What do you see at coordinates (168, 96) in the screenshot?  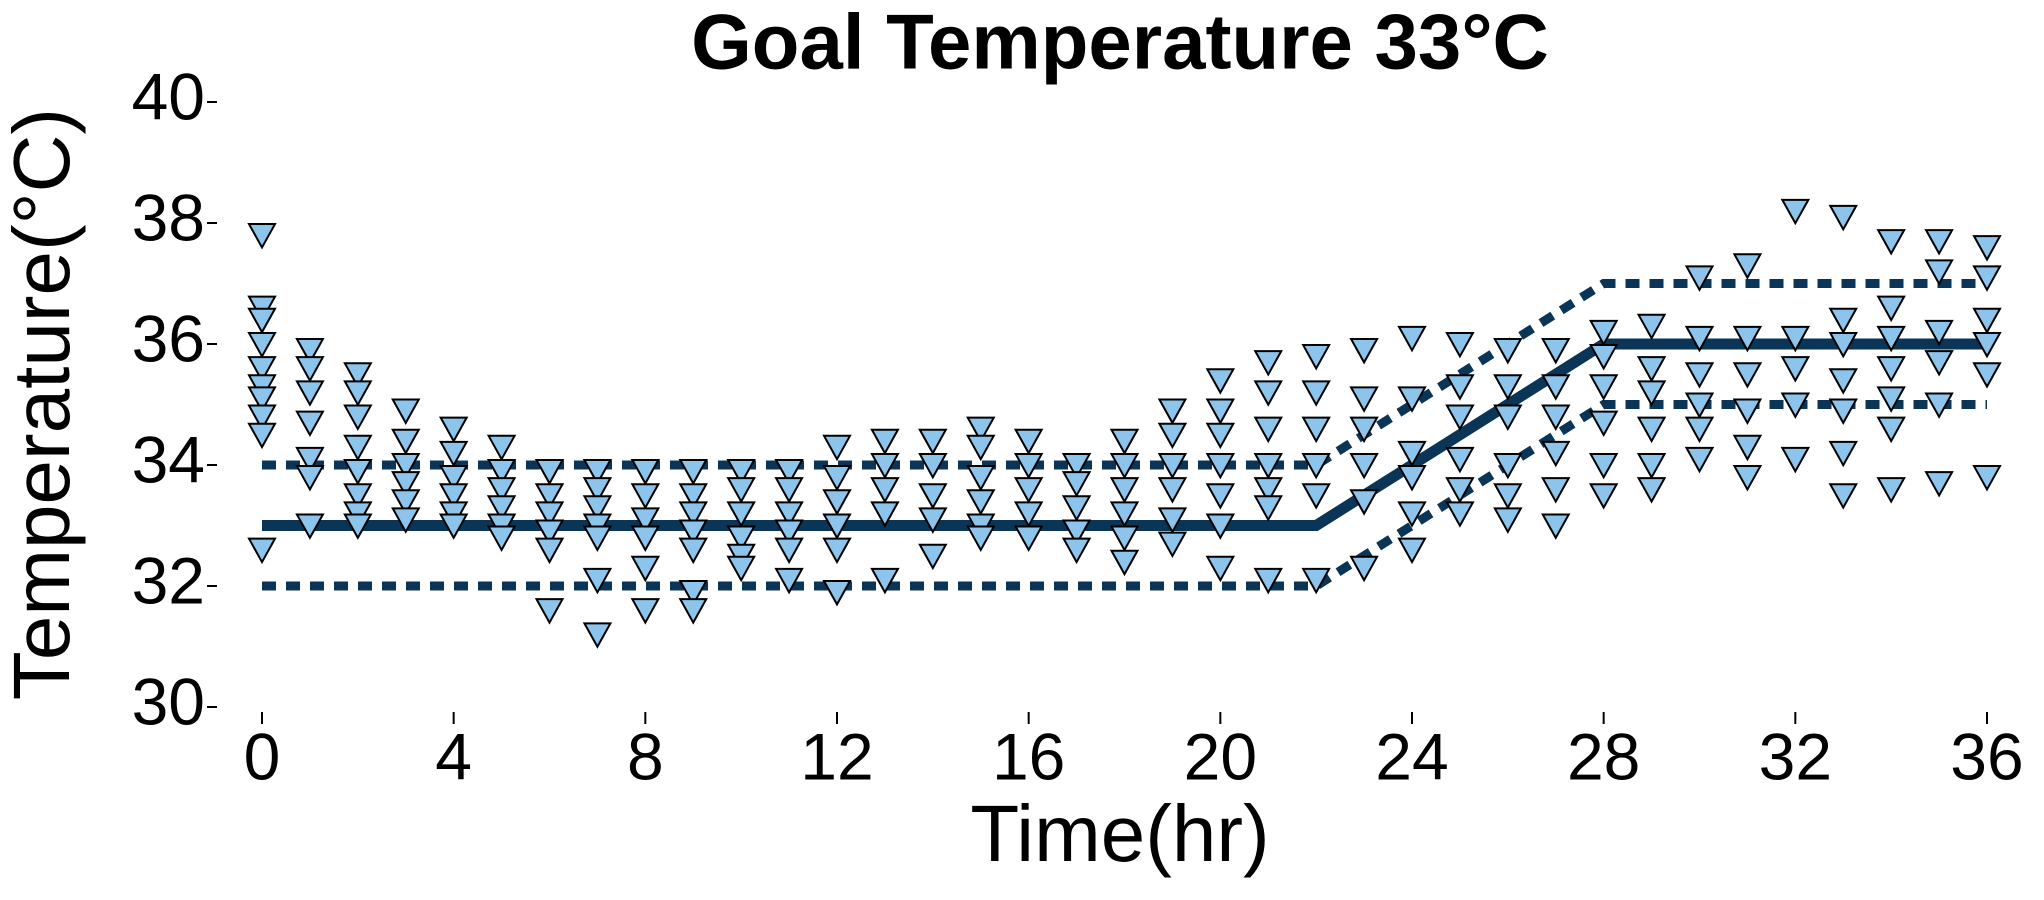 I see `y-tick-label: 40` at bounding box center [168, 96].